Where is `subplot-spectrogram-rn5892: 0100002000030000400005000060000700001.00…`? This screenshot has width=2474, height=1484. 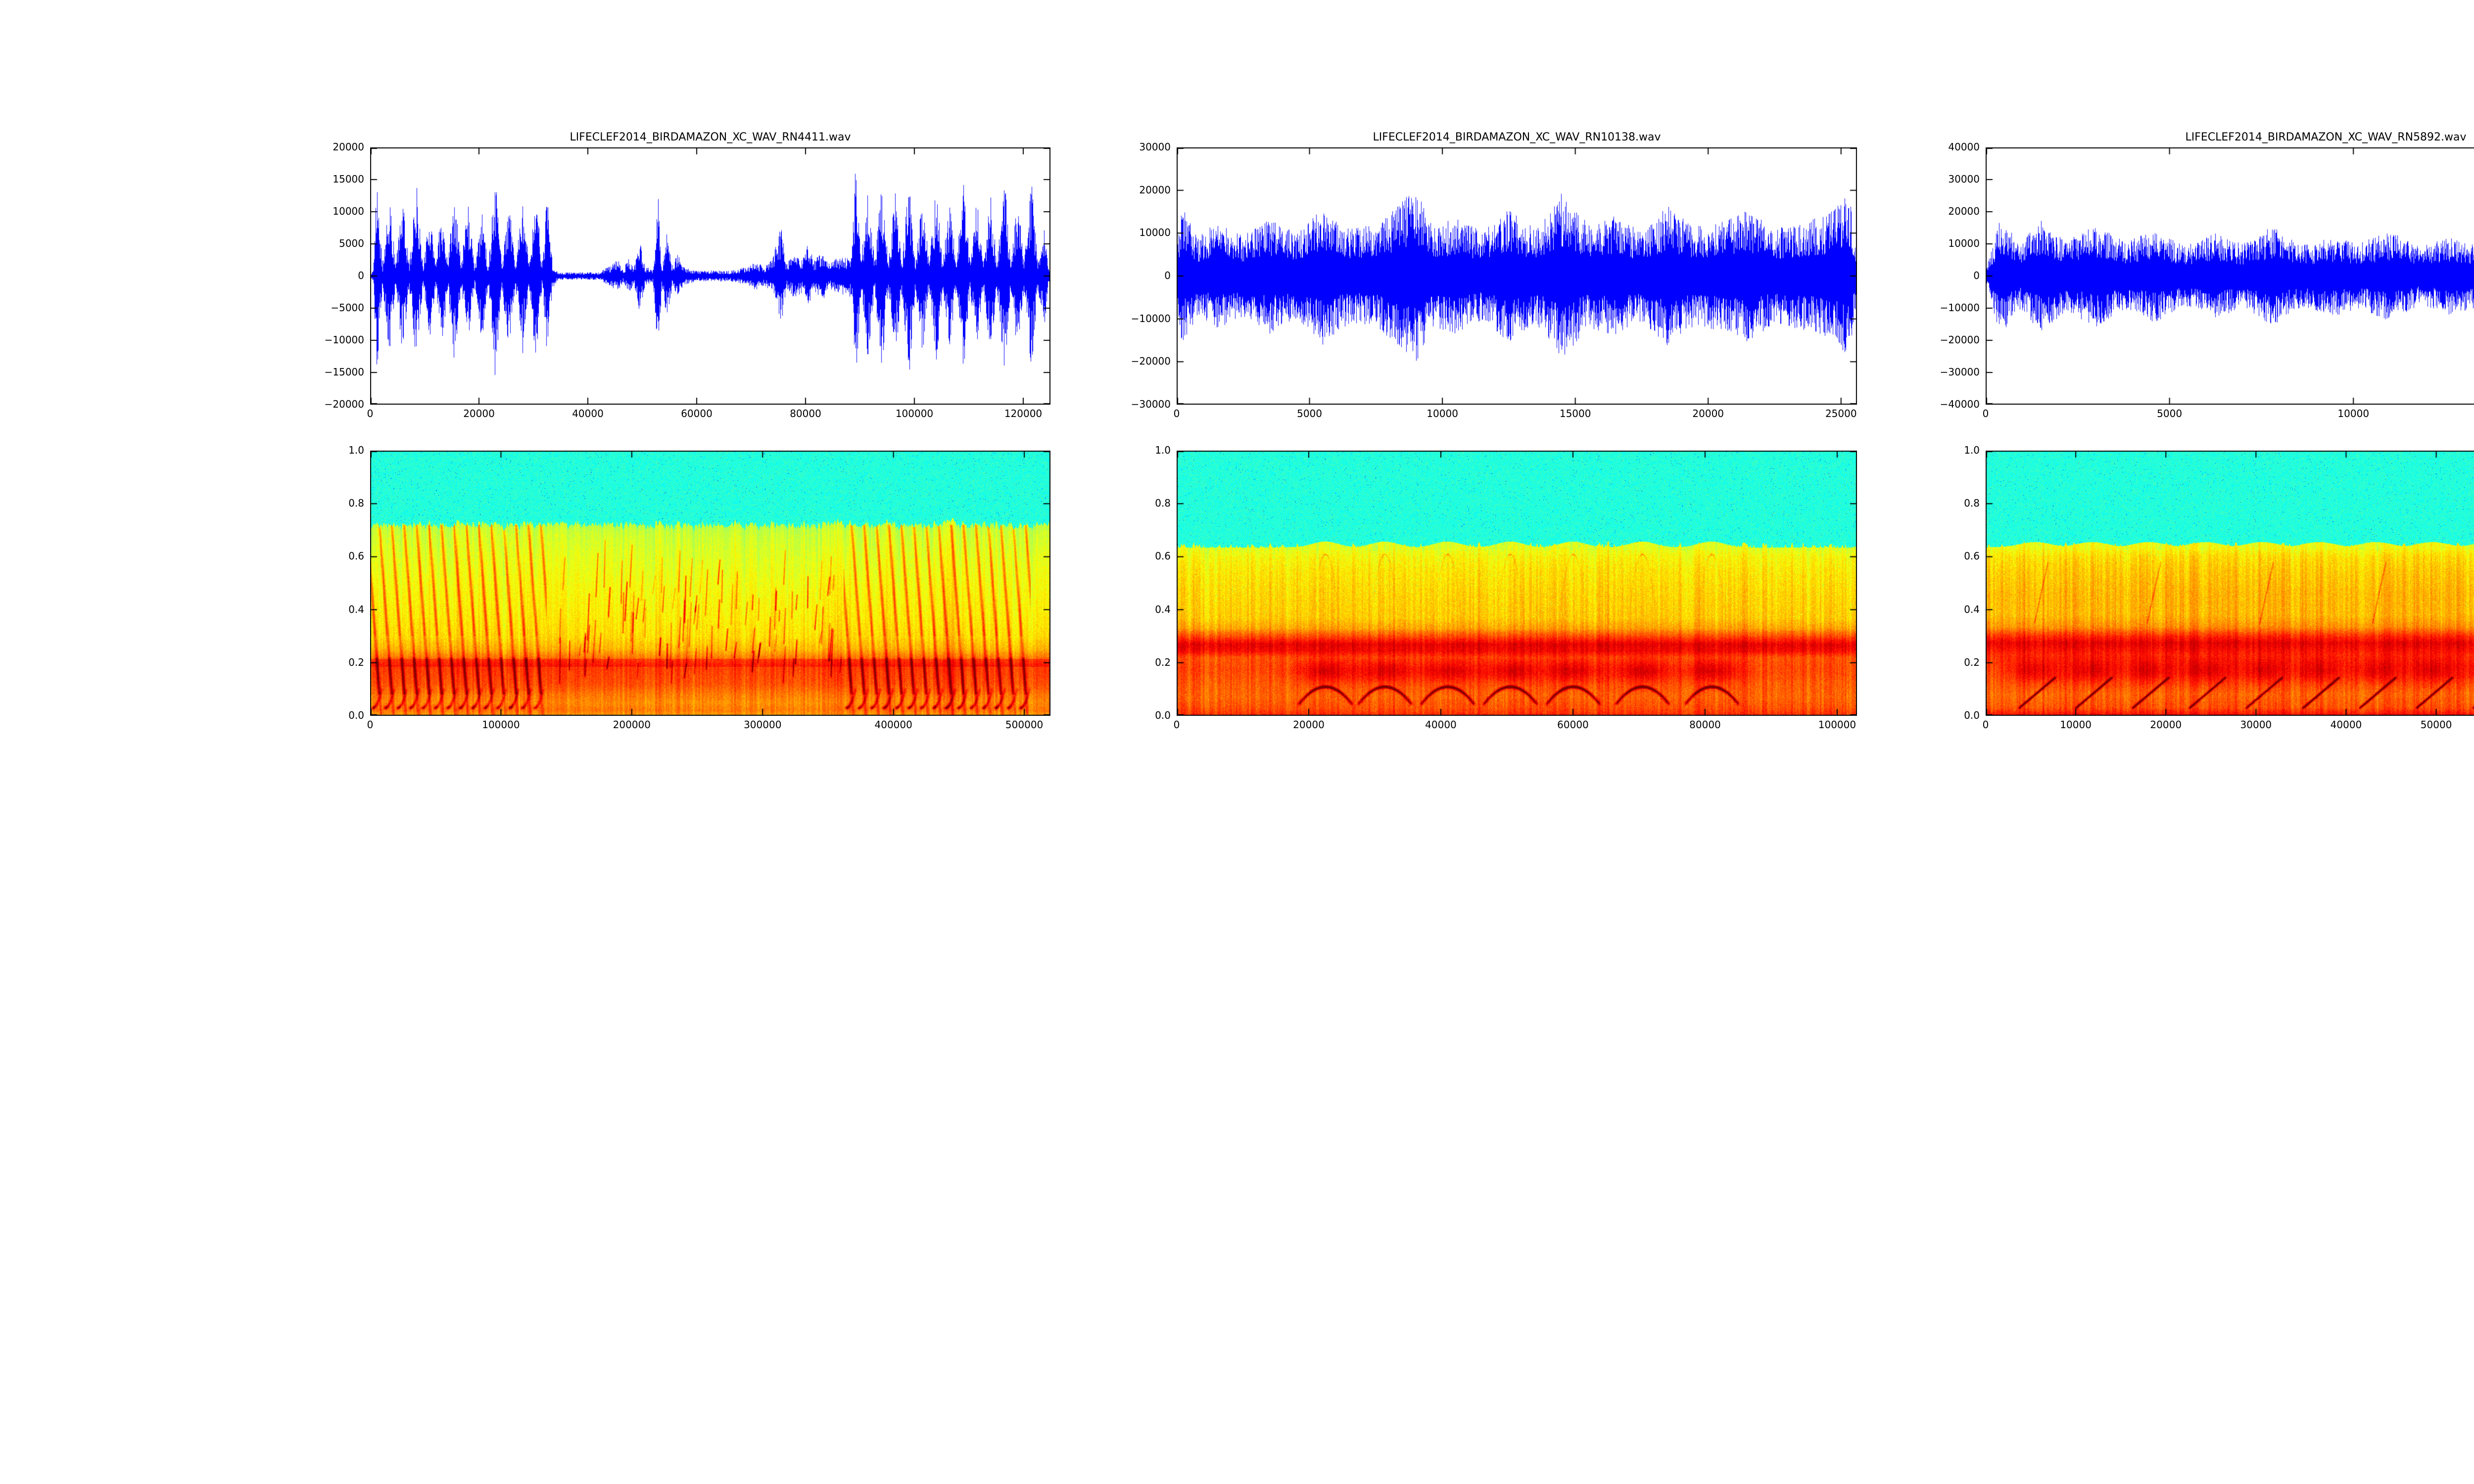
subplot-spectrogram-rn5892: 0100002000030000400005000060000700001.00… is located at coordinates (2219, 587).